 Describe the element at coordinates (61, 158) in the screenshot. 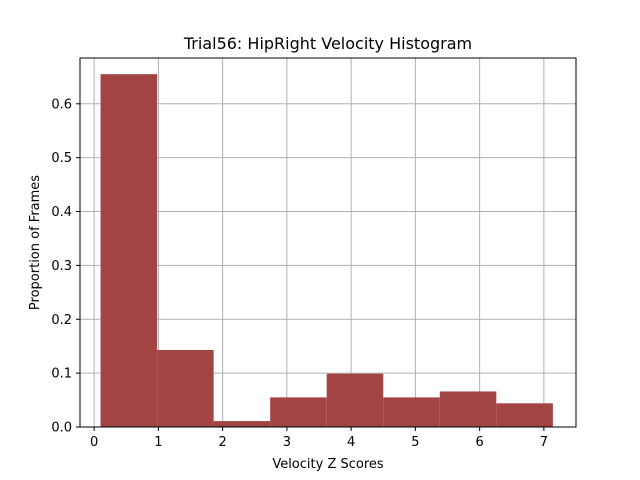

I see `y-tick-label: 0.5` at that location.